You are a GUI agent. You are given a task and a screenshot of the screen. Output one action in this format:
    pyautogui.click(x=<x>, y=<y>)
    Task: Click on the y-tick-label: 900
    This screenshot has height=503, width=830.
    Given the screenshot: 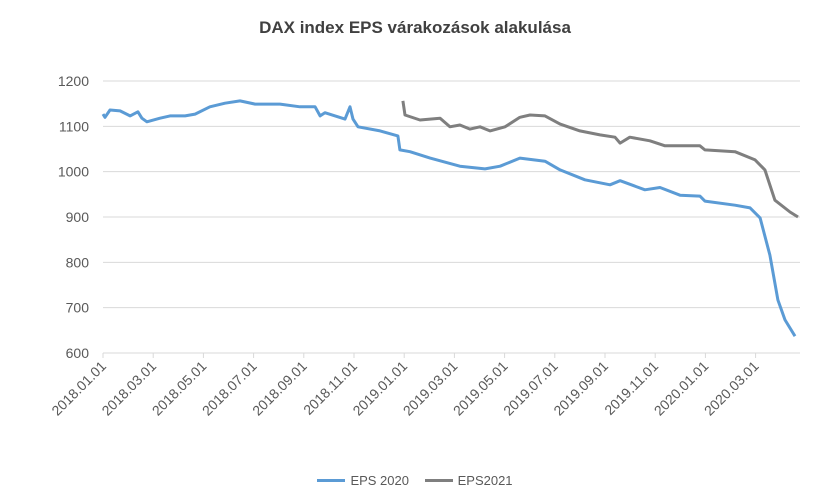 What is the action you would take?
    pyautogui.click(x=78, y=217)
    